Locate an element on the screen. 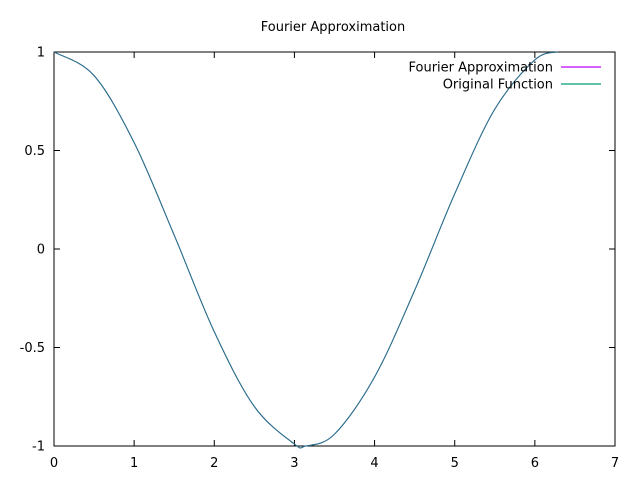 The width and height of the screenshot is (640, 480). y-tick-label: -0.5 is located at coordinates (32, 348).